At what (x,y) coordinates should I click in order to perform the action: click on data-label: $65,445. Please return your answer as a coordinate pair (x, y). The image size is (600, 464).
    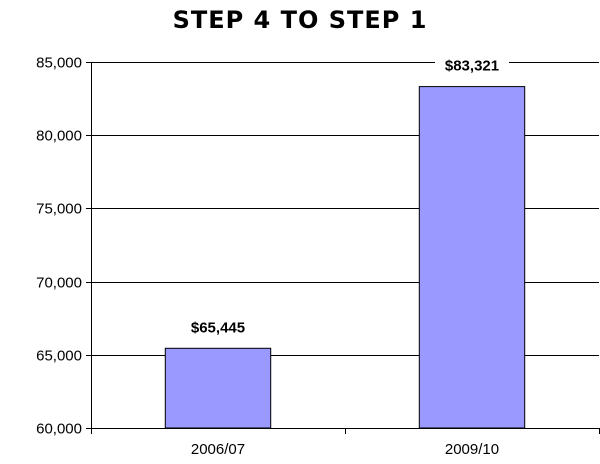
    Looking at the image, I should click on (218, 327).